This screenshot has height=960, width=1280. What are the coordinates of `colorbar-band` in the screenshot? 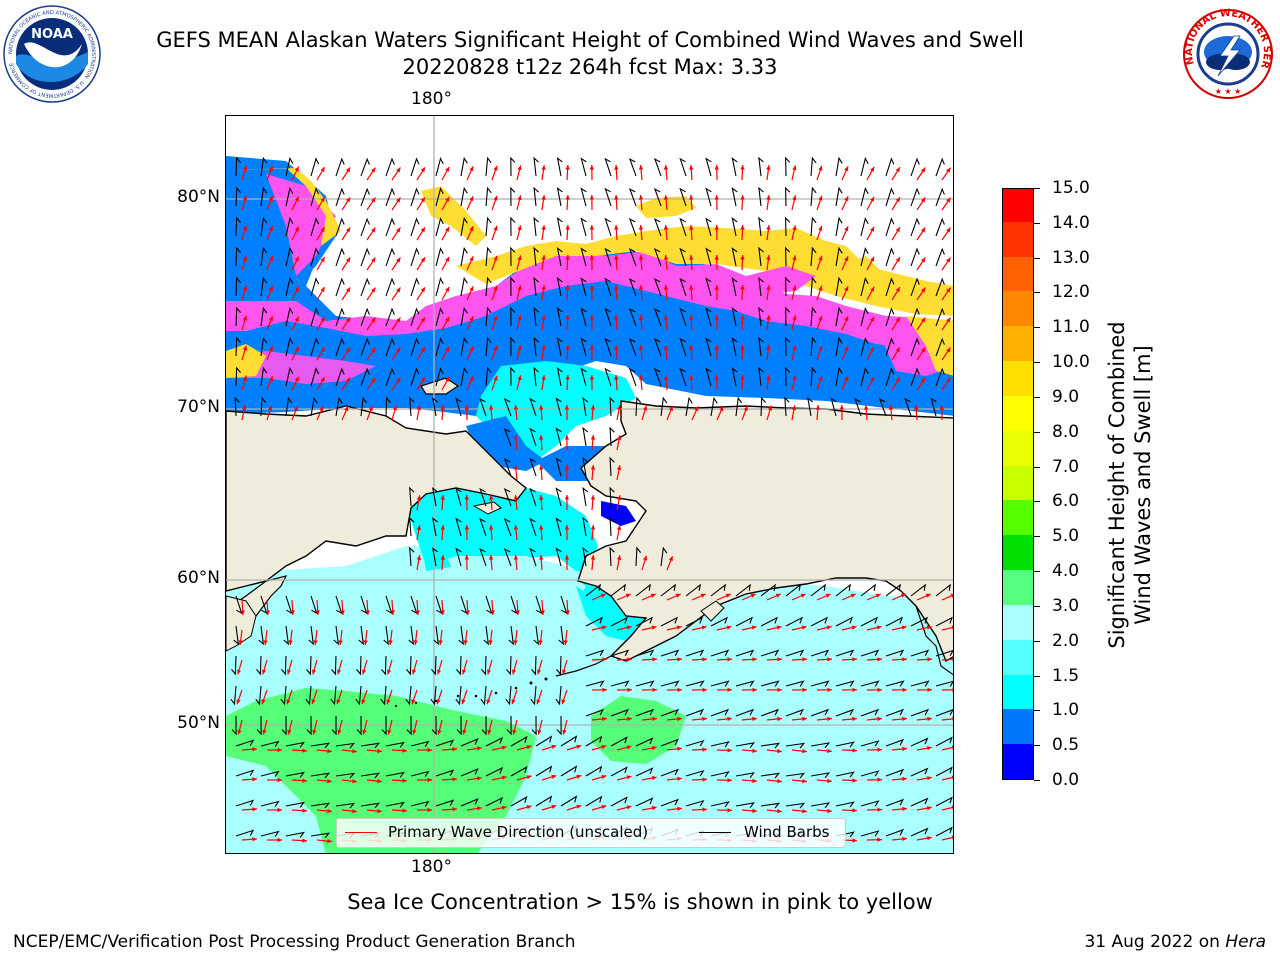 It's located at (1018, 692).